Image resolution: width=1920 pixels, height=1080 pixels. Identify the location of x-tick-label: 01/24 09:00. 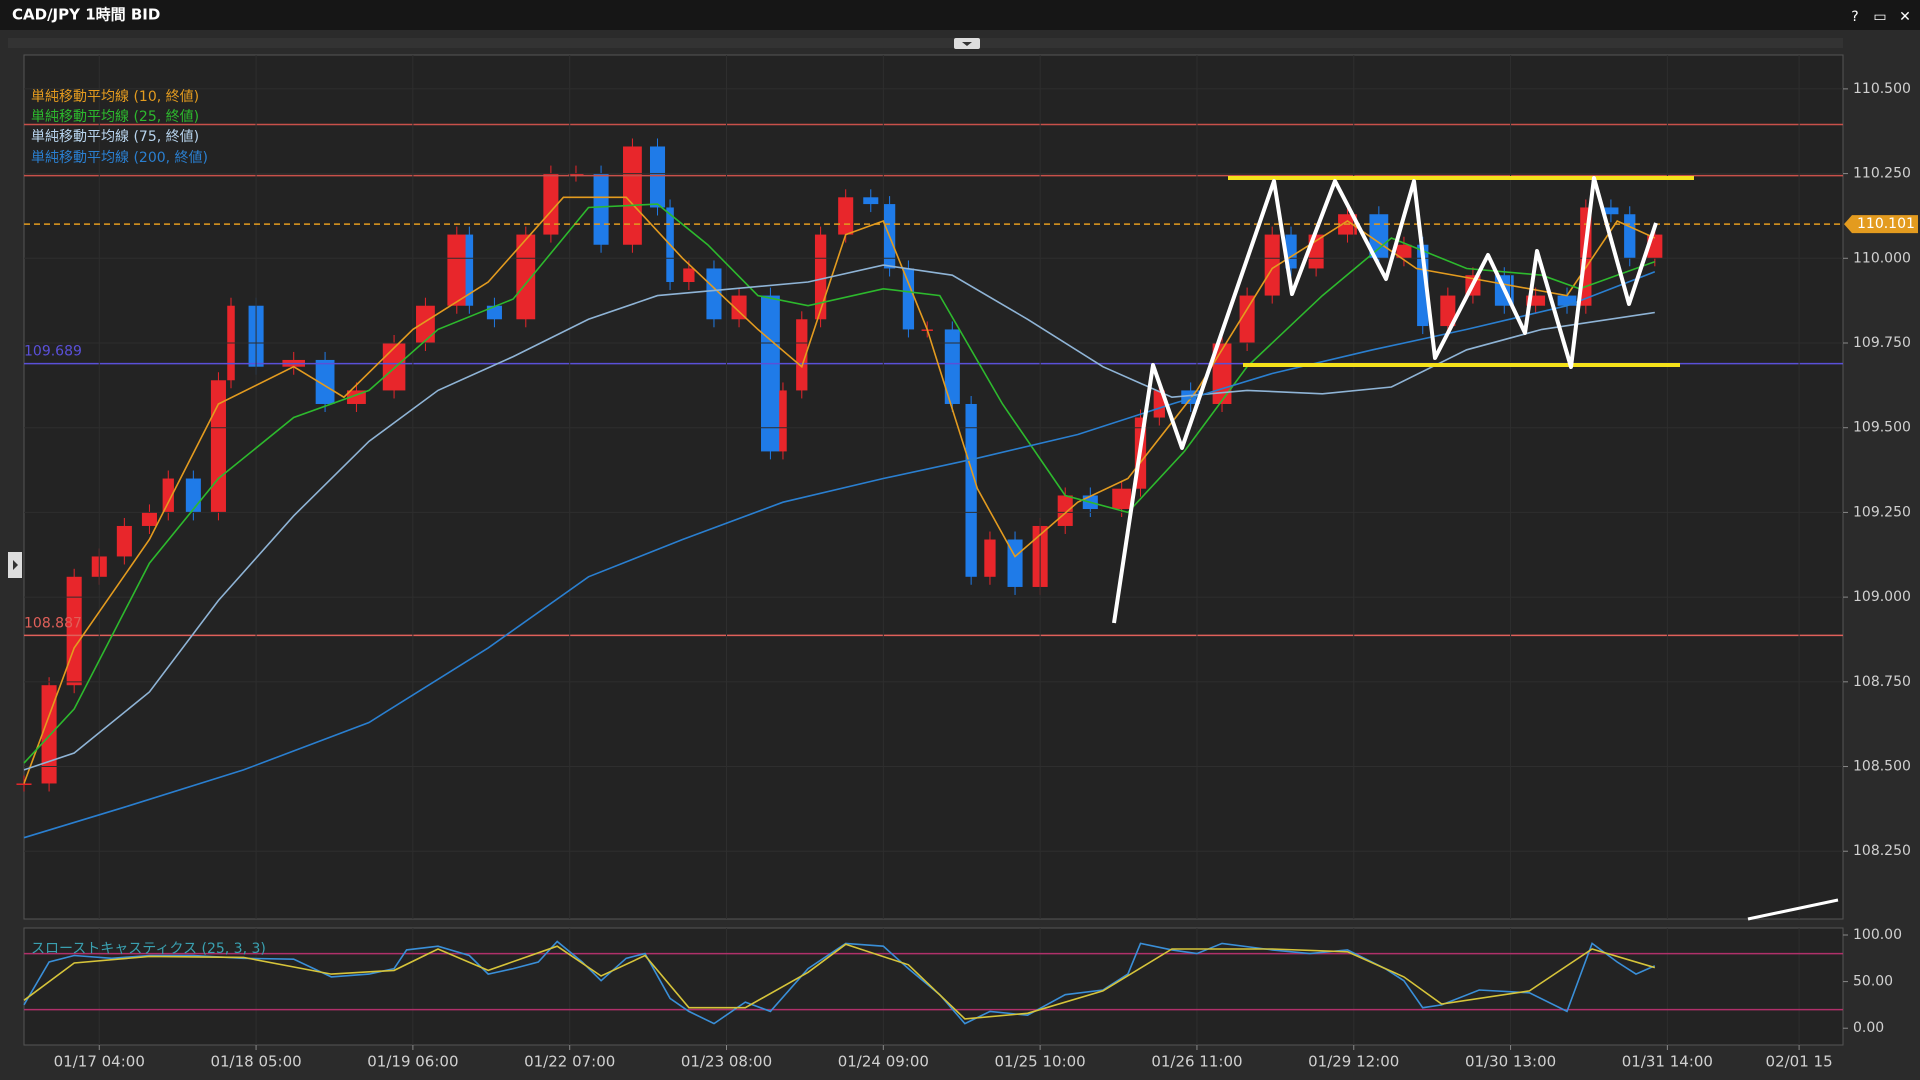
(883, 1062).